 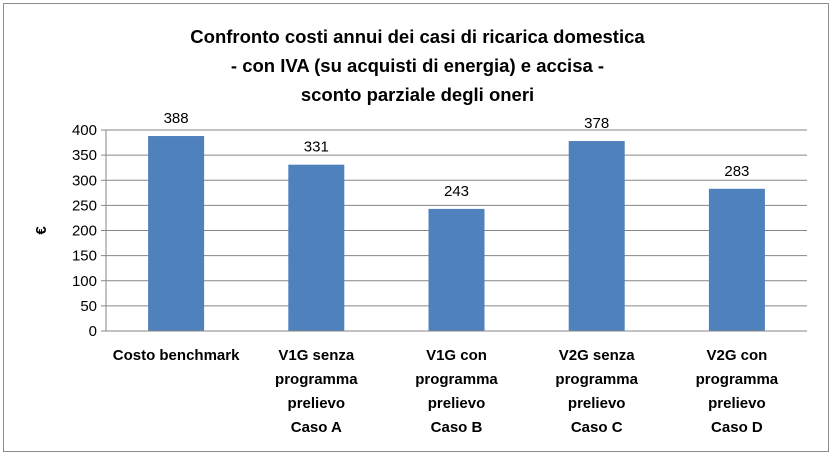 What do you see at coordinates (737, 427) in the screenshot?
I see `category-label: Caso D` at bounding box center [737, 427].